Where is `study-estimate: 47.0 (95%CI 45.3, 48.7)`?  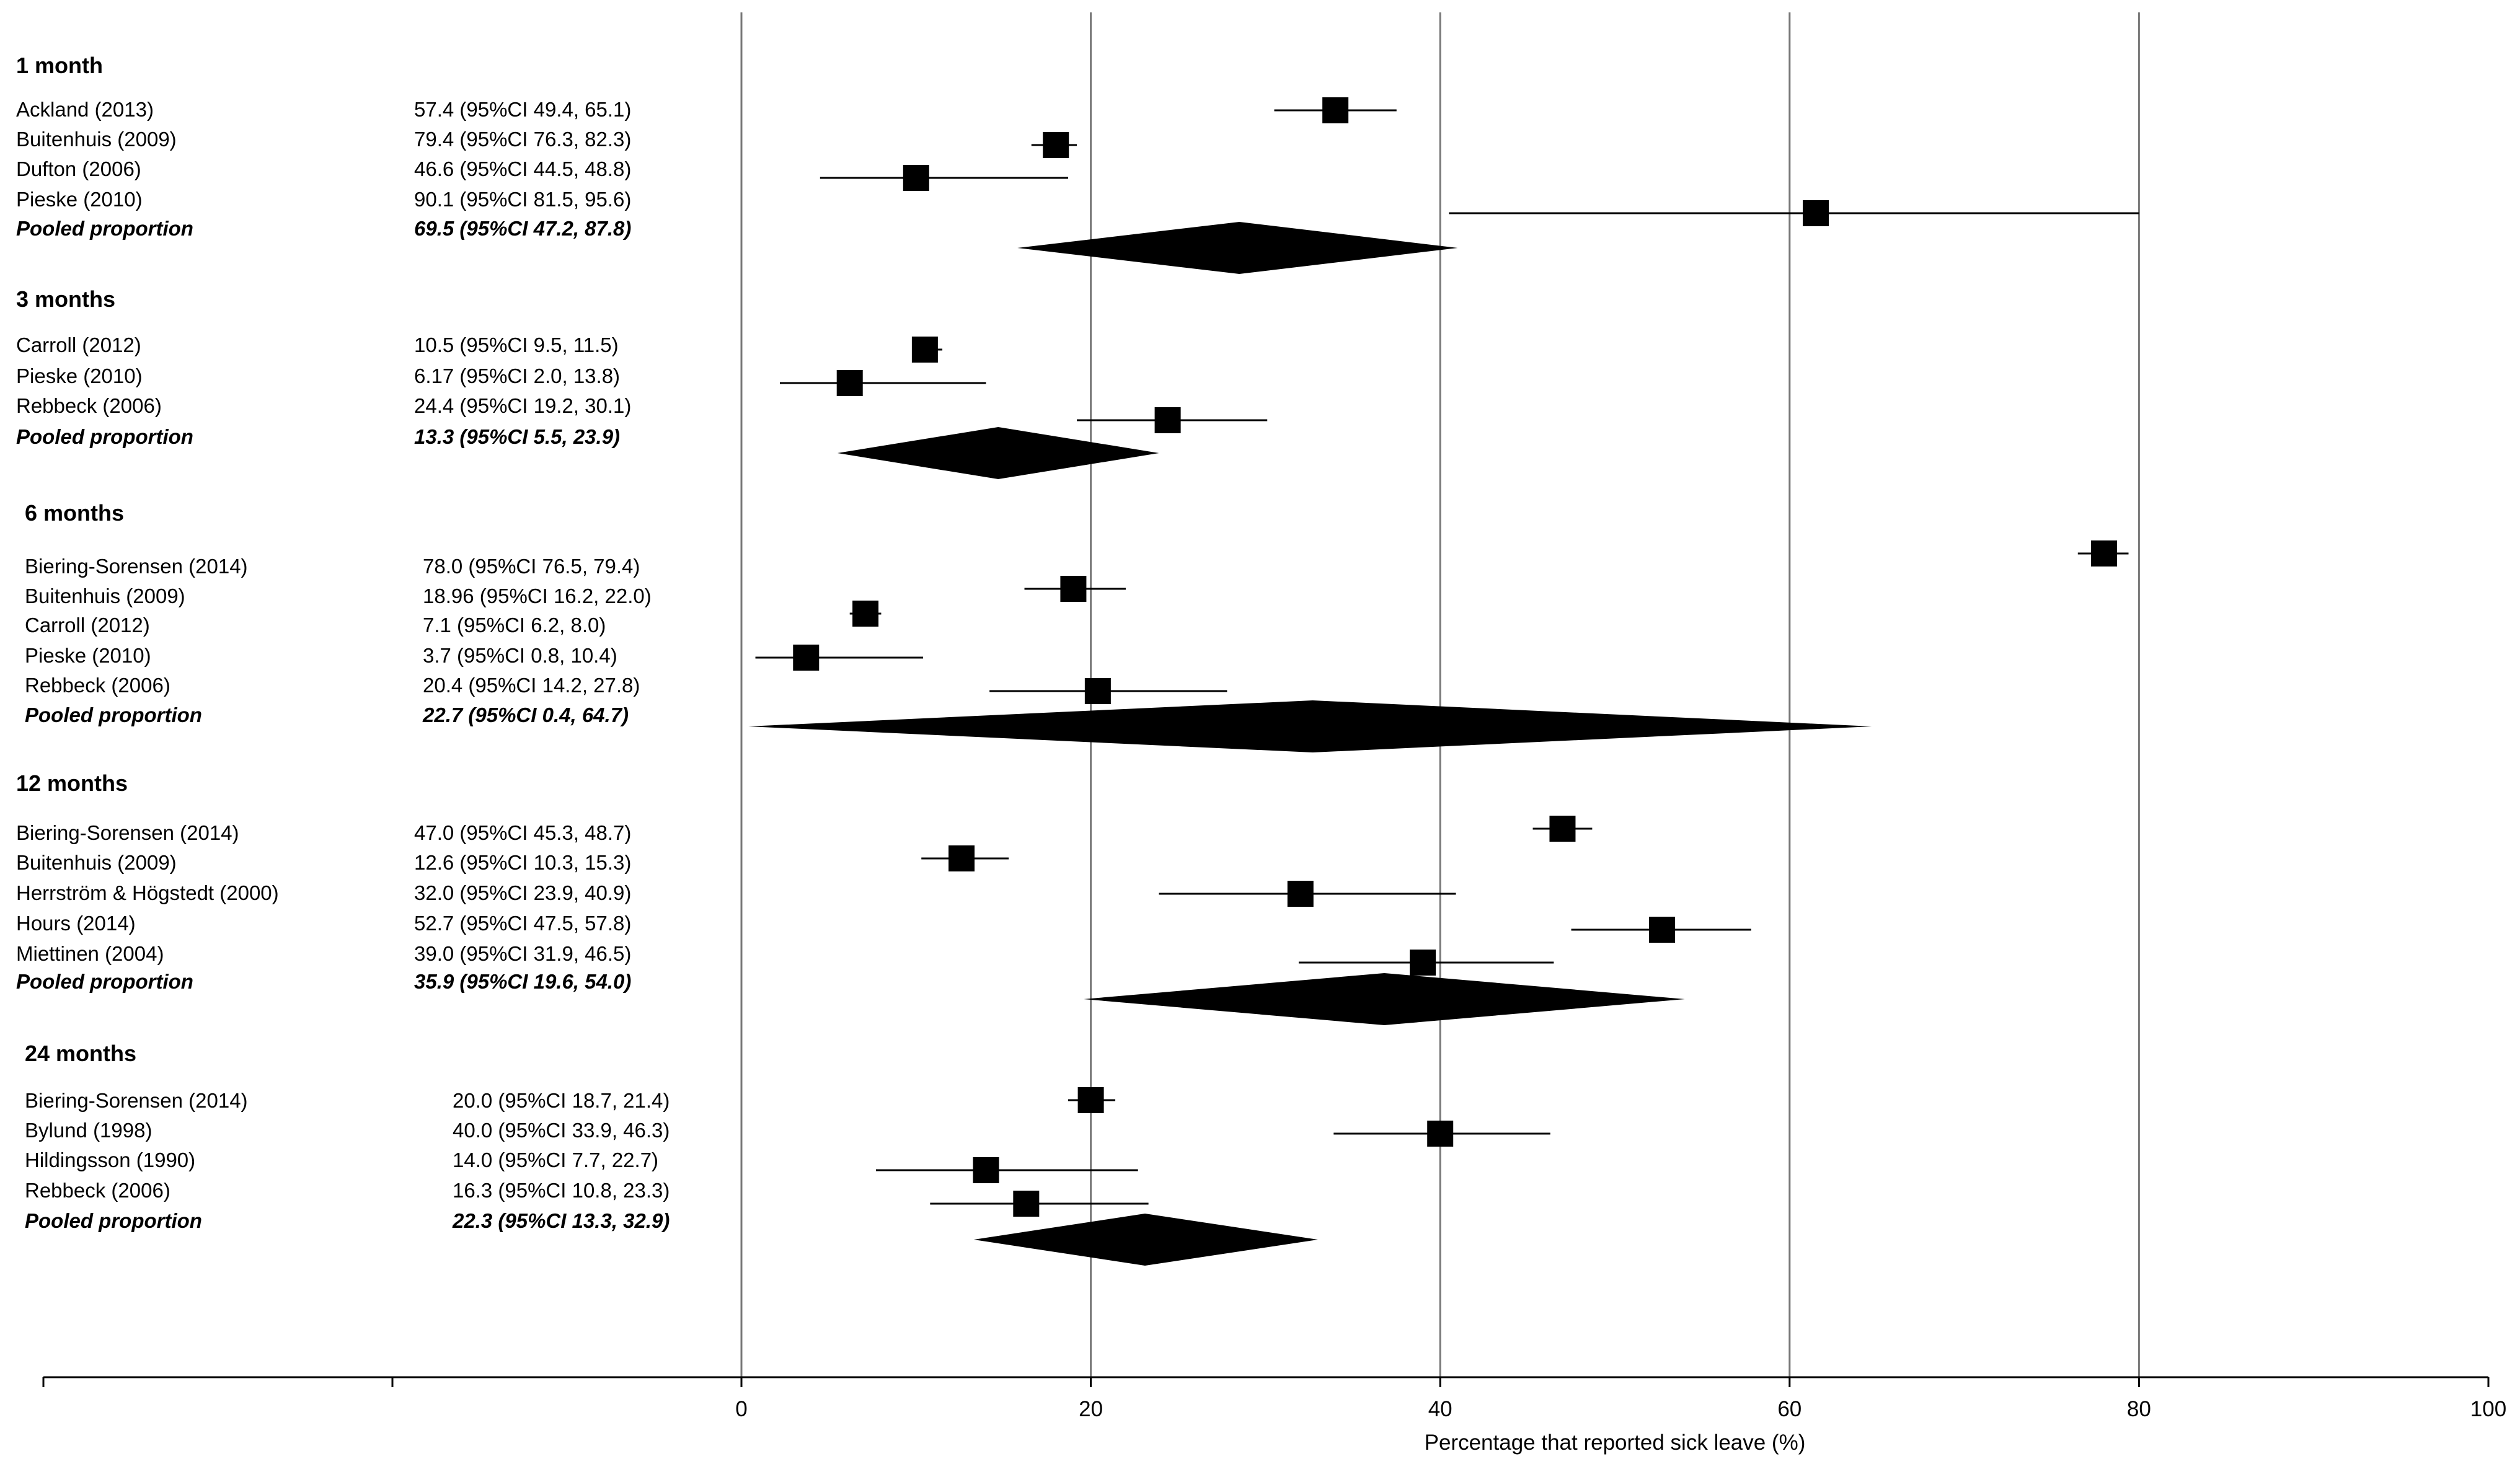
study-estimate: 47.0 (95%CI 45.3, 48.7) is located at coordinates (522, 832).